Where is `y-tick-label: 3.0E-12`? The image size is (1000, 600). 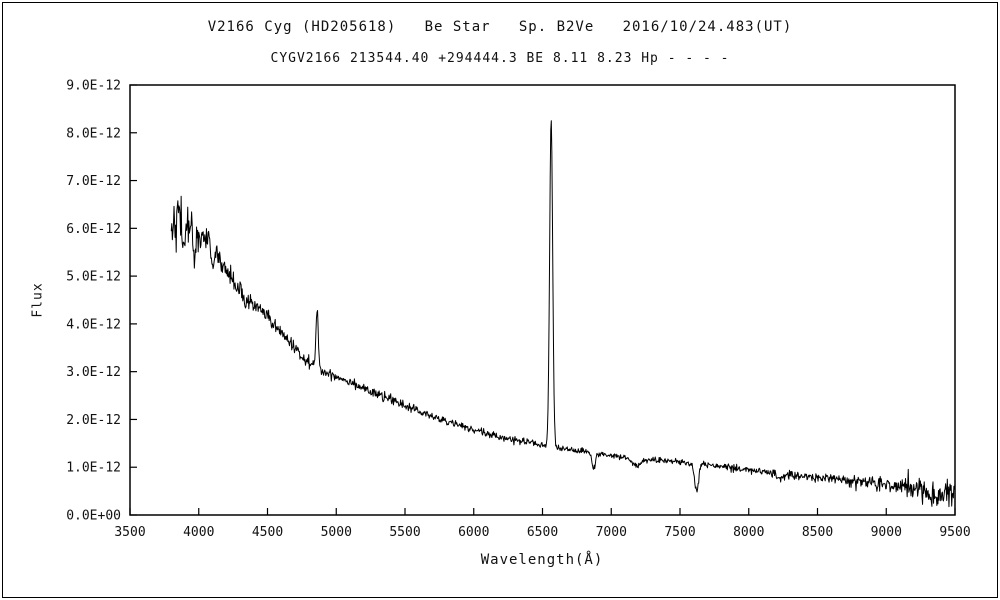
y-tick-label: 3.0E-12 is located at coordinates (93, 372).